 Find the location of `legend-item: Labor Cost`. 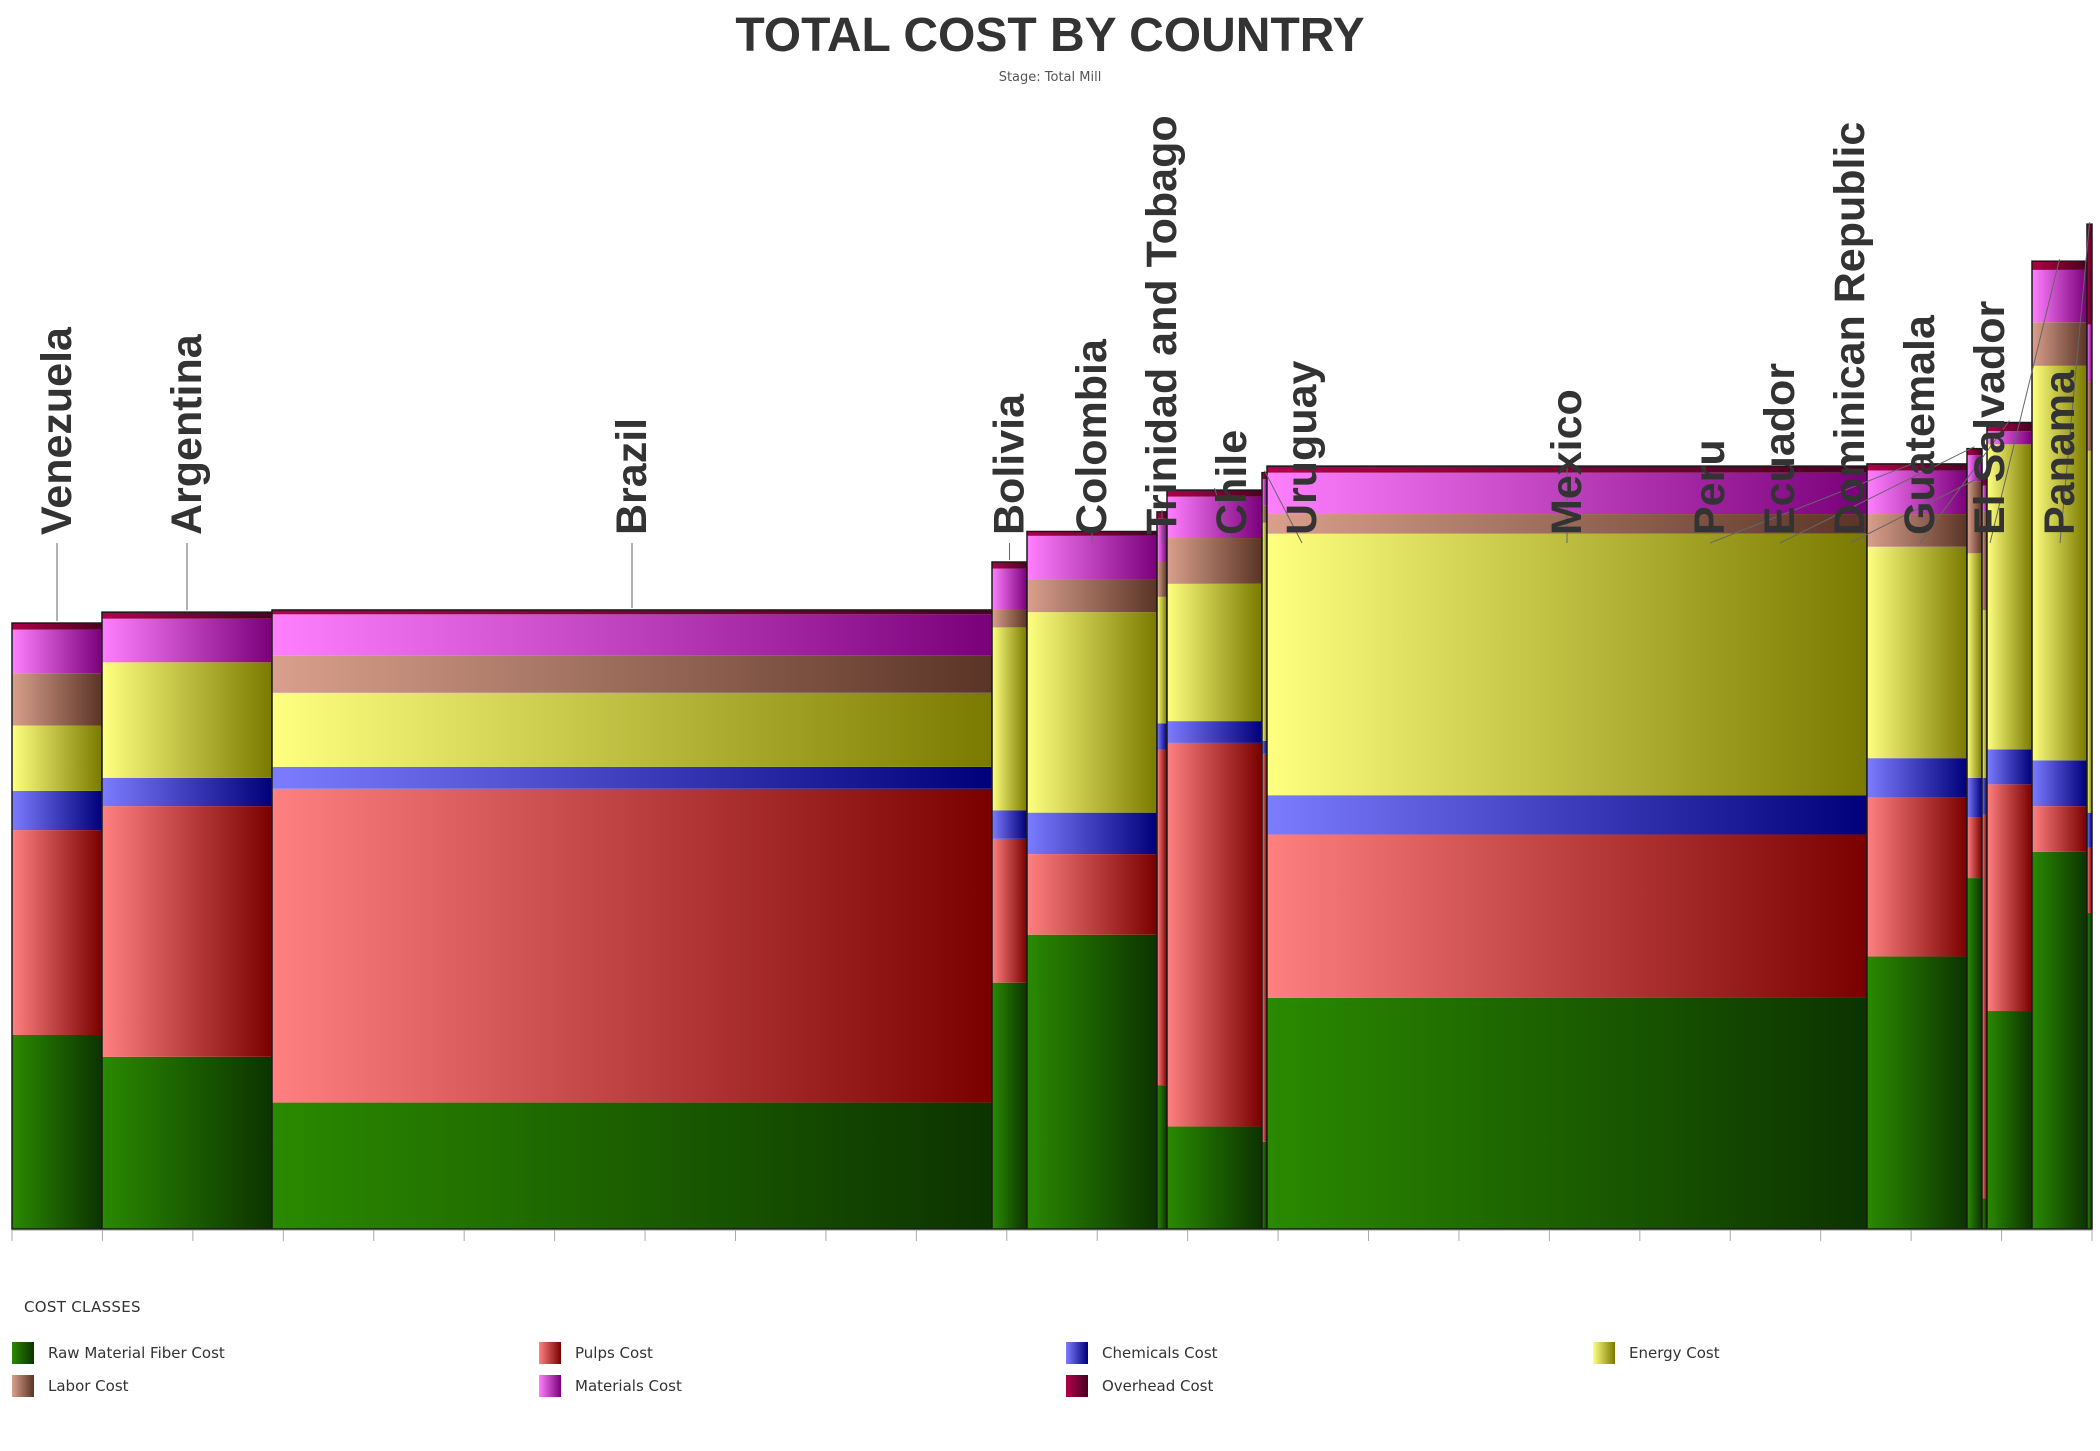

legend-item: Labor Cost is located at coordinates (70, 1386).